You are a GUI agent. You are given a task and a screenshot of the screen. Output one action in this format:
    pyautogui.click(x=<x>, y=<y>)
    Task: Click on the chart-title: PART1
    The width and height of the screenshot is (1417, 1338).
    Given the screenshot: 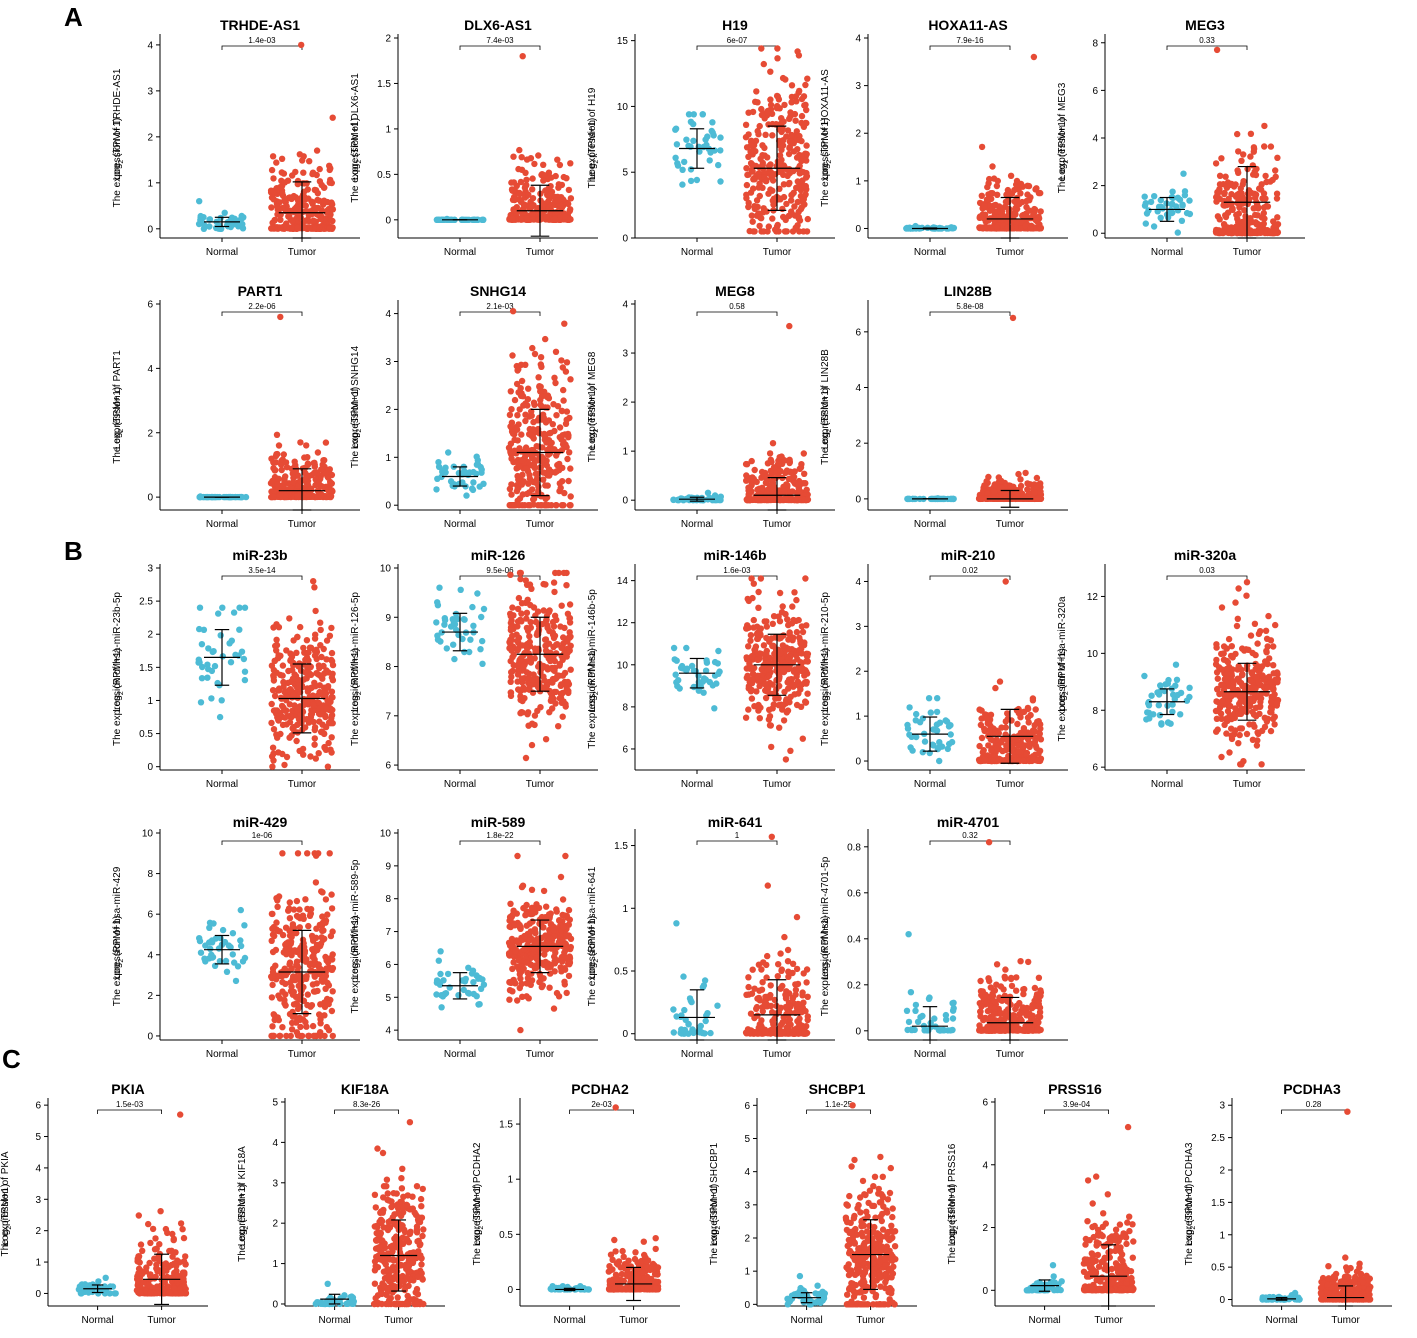 What is the action you would take?
    pyautogui.click(x=260, y=291)
    